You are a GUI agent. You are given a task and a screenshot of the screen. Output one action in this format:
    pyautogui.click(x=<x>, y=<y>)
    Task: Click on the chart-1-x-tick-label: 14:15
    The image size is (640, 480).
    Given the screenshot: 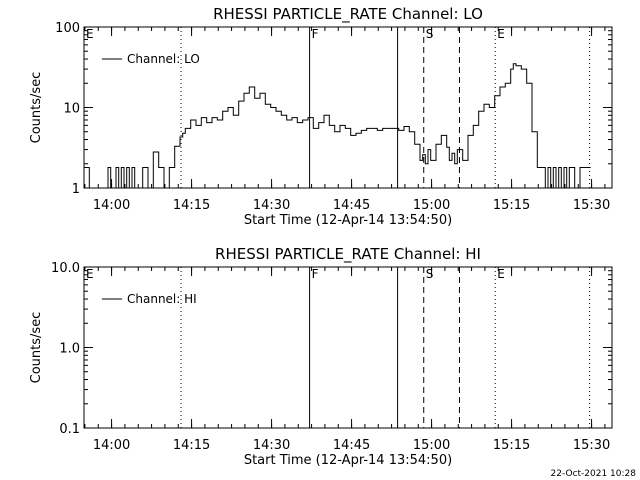 What is the action you would take?
    pyautogui.click(x=191, y=205)
    